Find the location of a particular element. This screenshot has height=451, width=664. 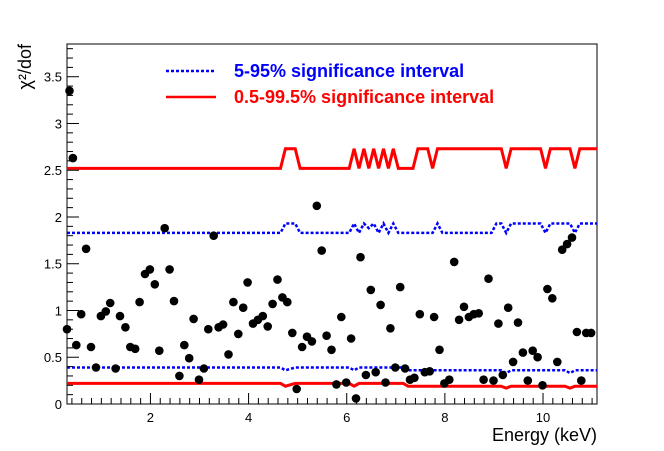

y-tick-label: 3.5 is located at coordinates (53, 77).